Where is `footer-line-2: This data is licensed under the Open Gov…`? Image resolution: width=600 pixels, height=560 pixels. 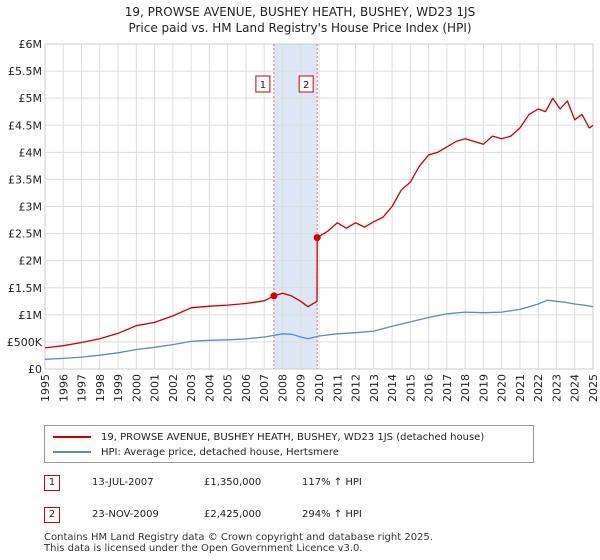
footer-line-2: This data is licensed under the Open Gov… is located at coordinates (203, 548).